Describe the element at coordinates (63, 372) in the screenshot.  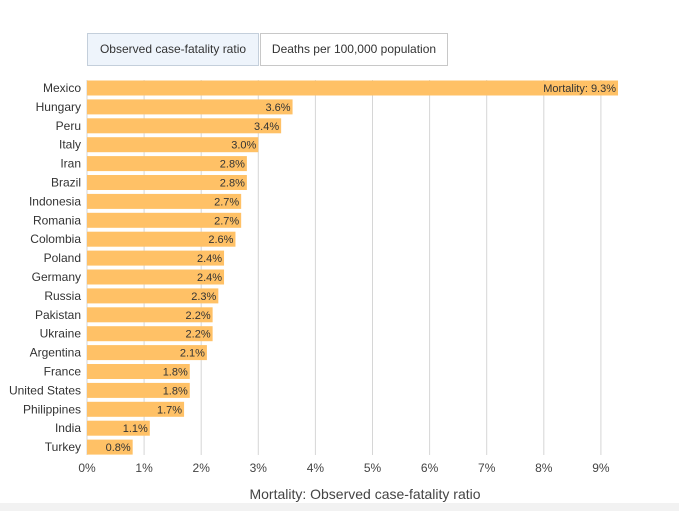
I see `category-label: France` at that location.